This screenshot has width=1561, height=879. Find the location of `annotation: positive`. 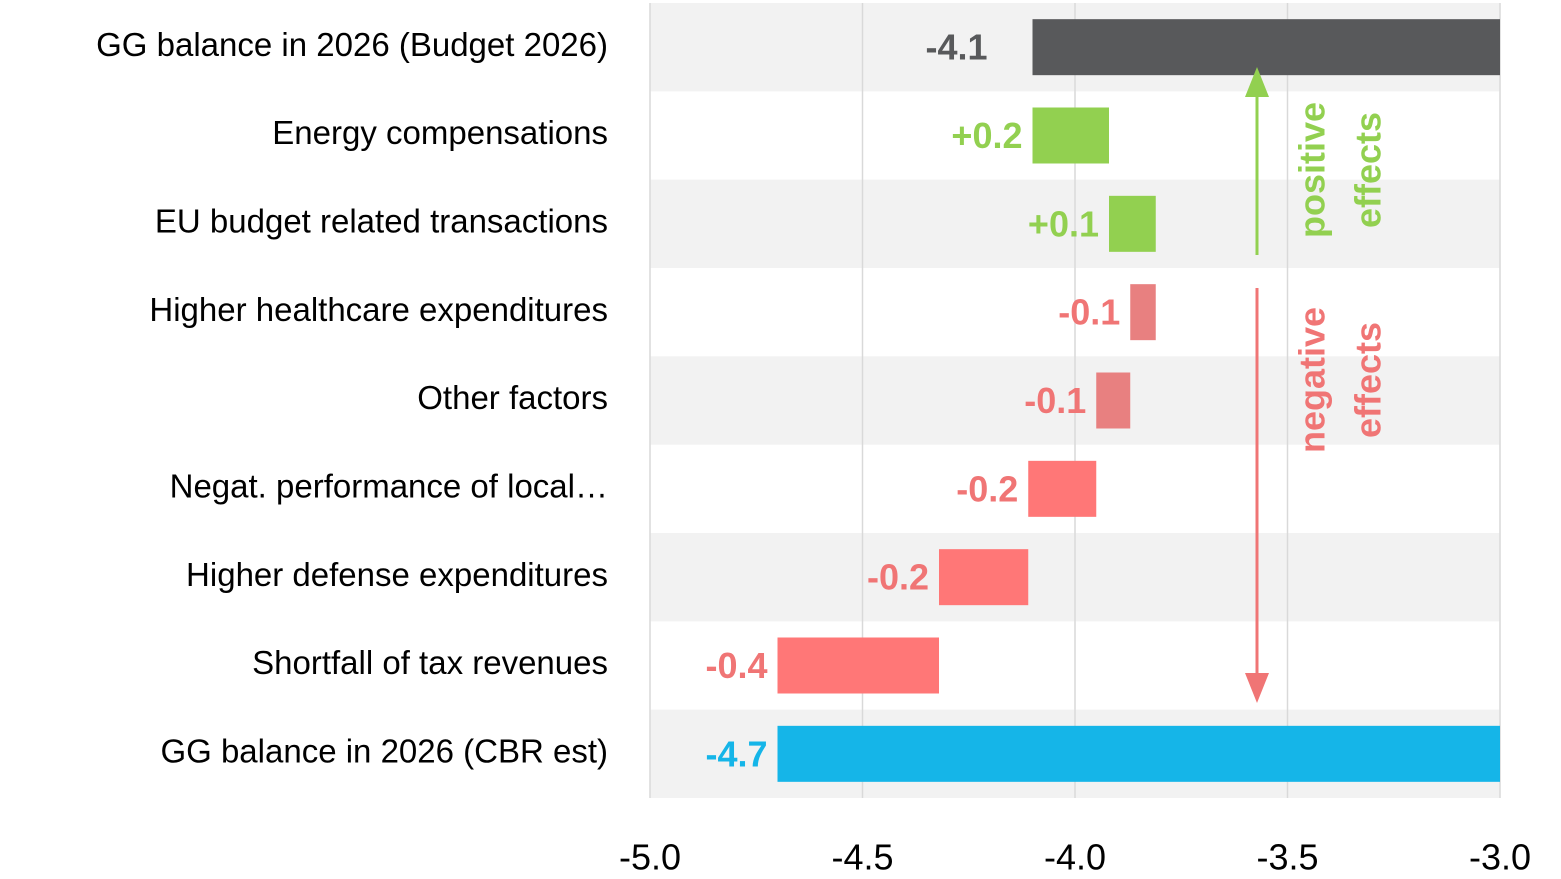

annotation: positive is located at coordinates (1312, 170).